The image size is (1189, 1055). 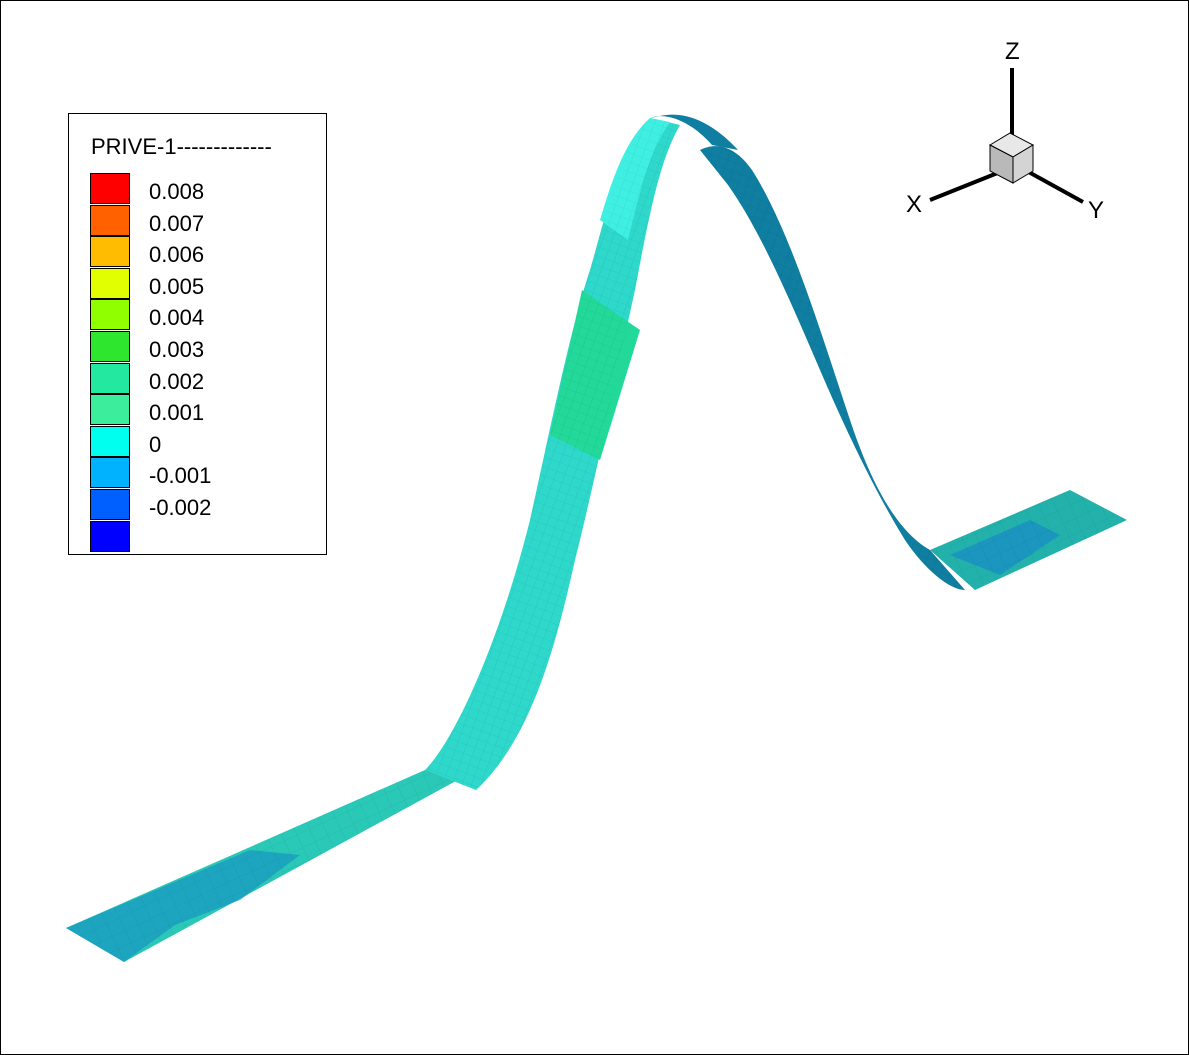 I want to click on legend-level-label: 0.002, so click(x=176, y=382).